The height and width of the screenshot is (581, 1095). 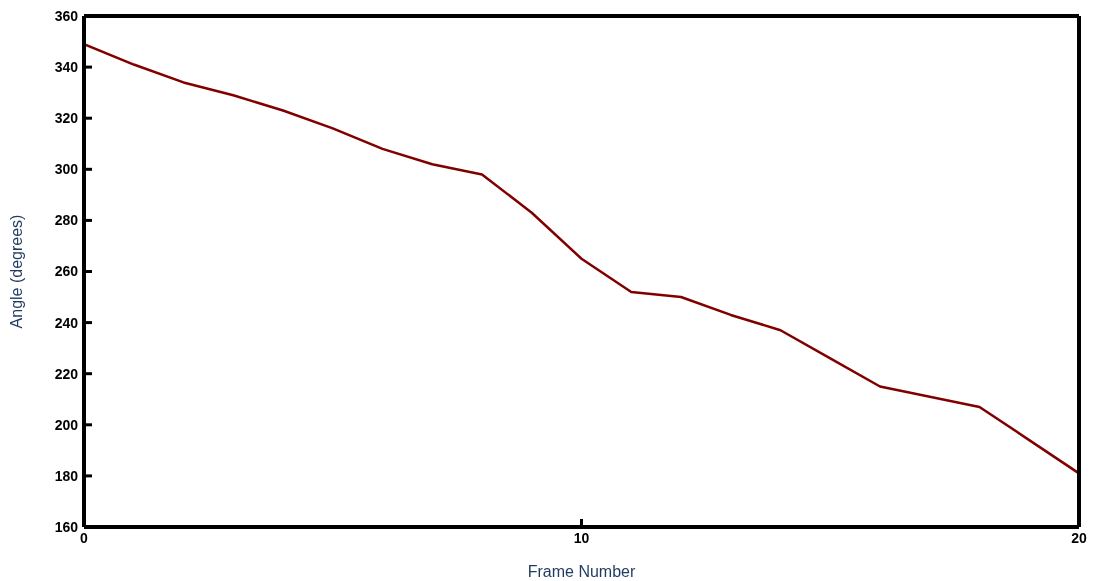 What do you see at coordinates (66, 475) in the screenshot?
I see `y-tick-label: 180` at bounding box center [66, 475].